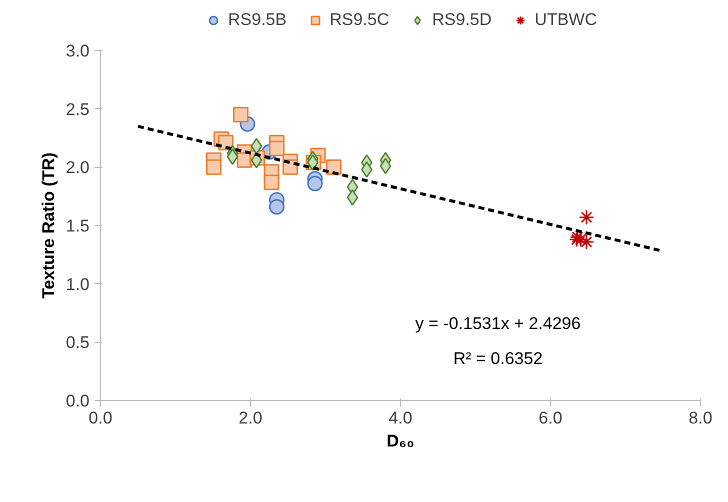 The width and height of the screenshot is (728, 502). I want to click on annotation: y = -0.1531x + 2.4296, so click(498, 323).